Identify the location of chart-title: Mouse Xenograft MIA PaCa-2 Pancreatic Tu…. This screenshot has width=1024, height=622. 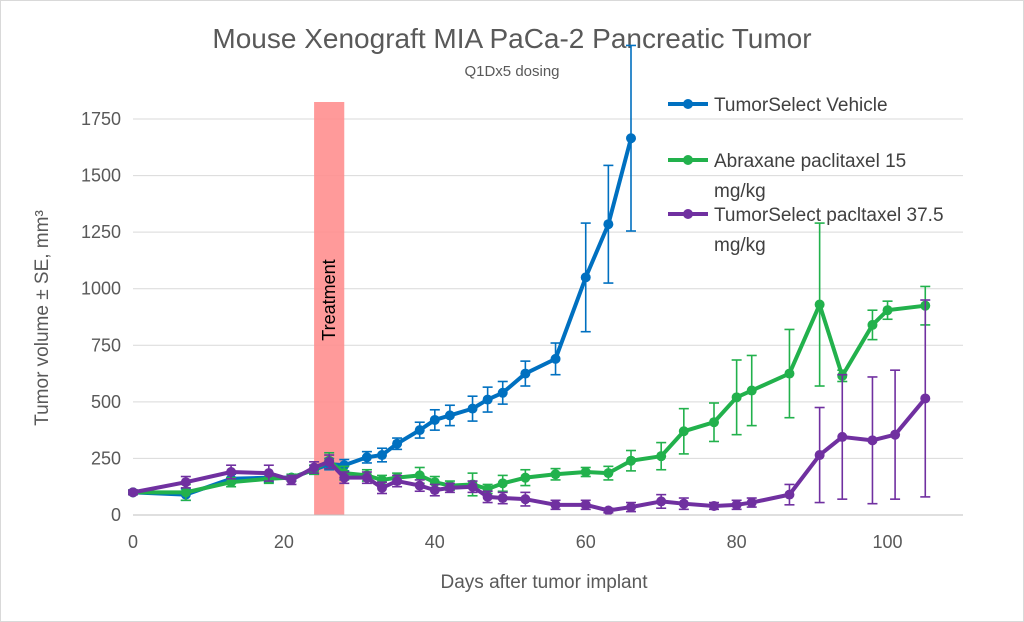
(511, 38).